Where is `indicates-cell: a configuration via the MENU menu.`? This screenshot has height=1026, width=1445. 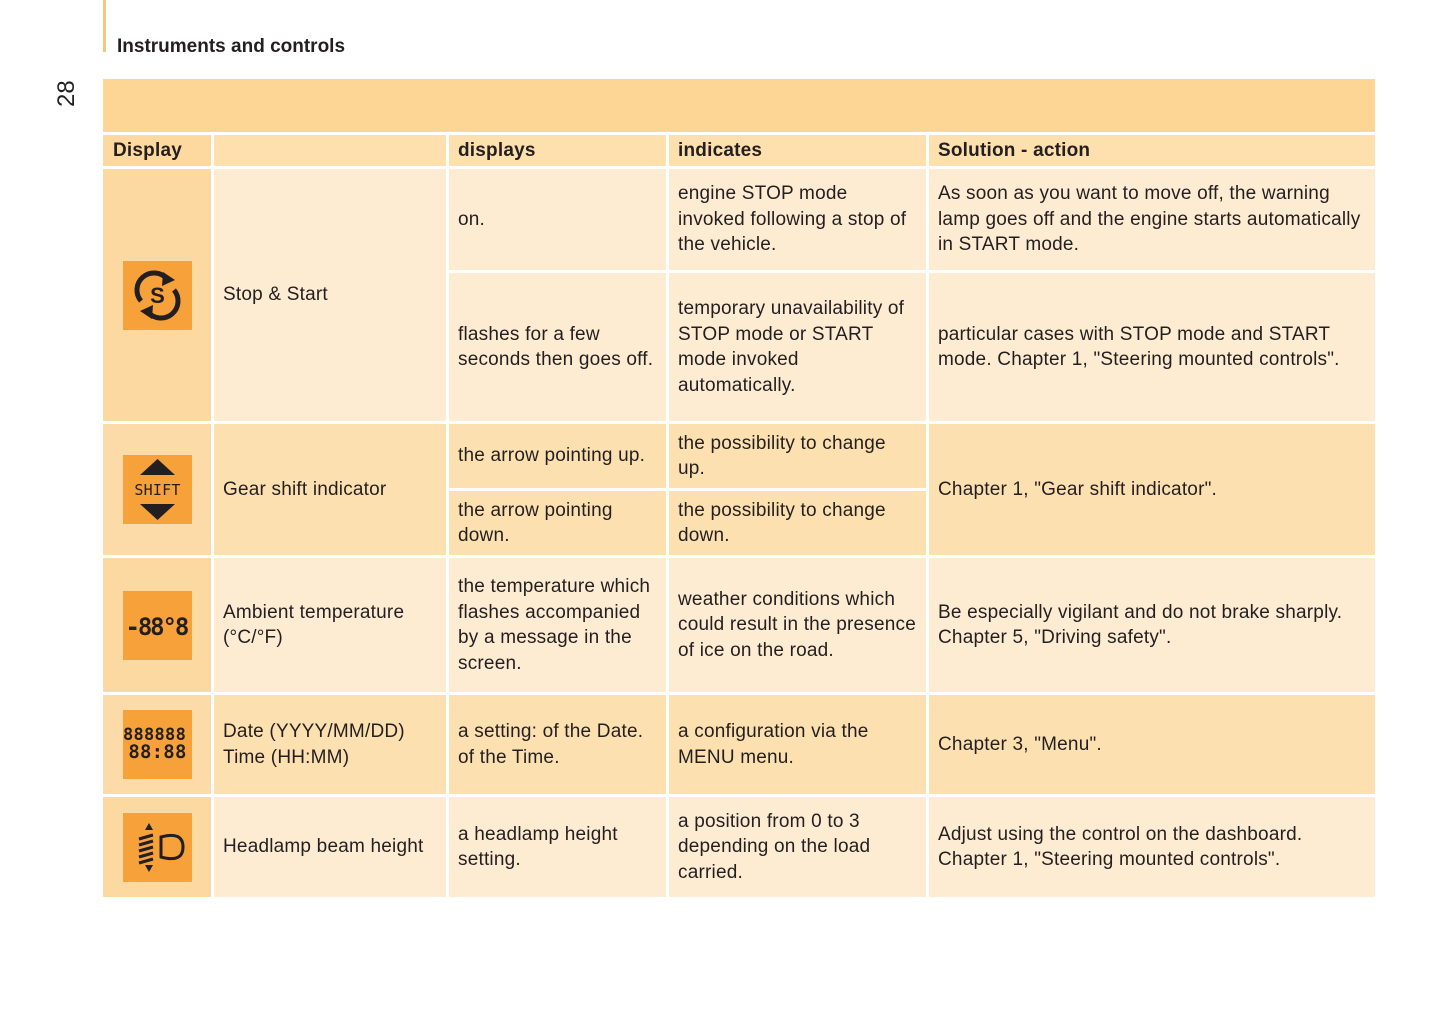
indicates-cell: a configuration via the MENU menu. is located at coordinates (797, 744).